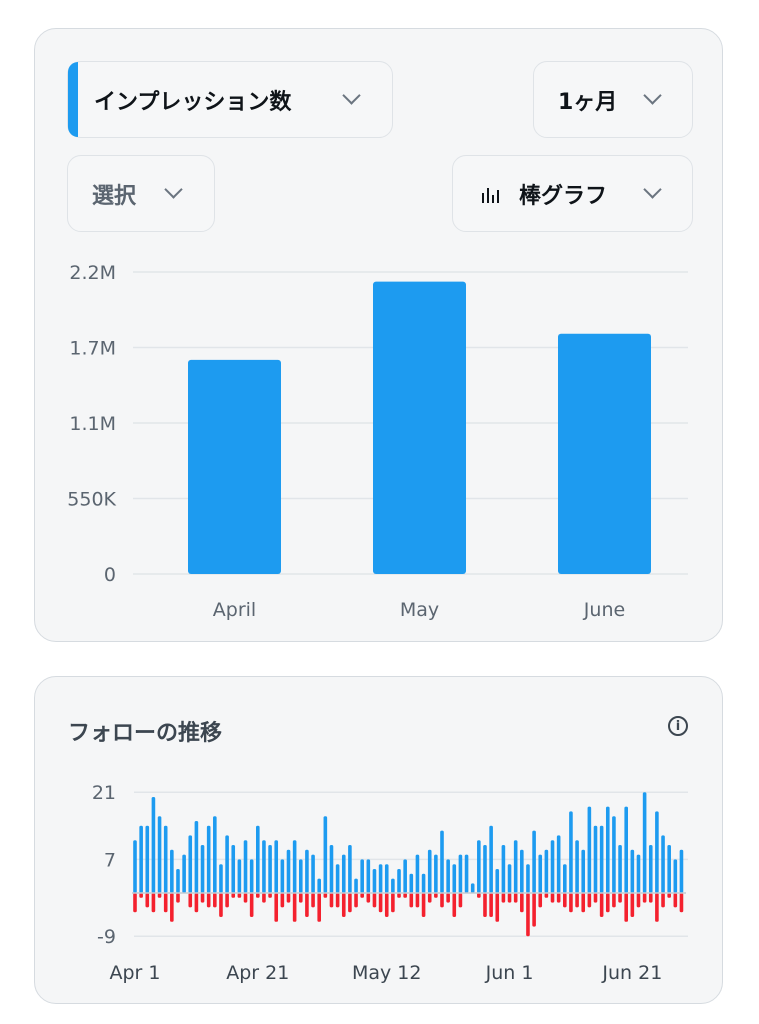  Describe the element at coordinates (104, 793) in the screenshot. I see `y-tick-label: 21` at that location.